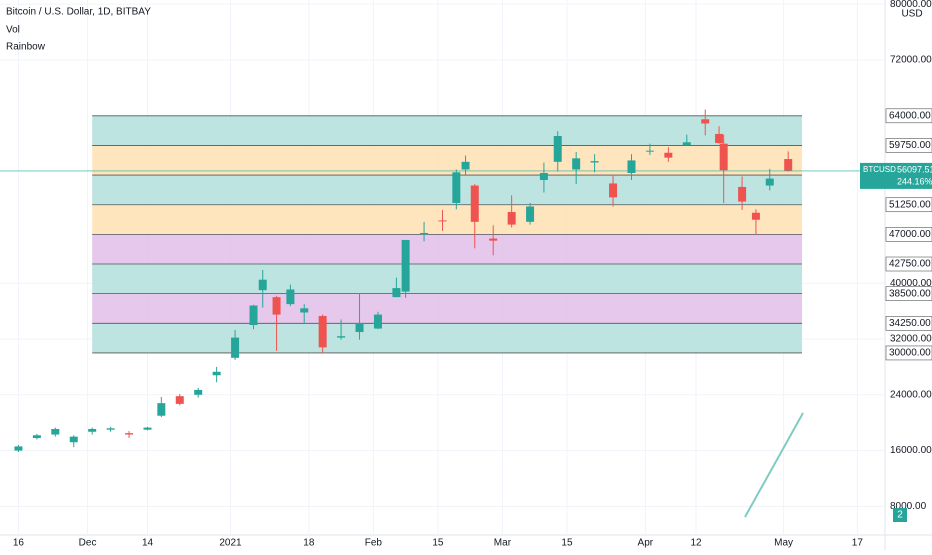 The width and height of the screenshot is (932, 555). What do you see at coordinates (148, 543) in the screenshot?
I see `x-tick-label: 14` at bounding box center [148, 543].